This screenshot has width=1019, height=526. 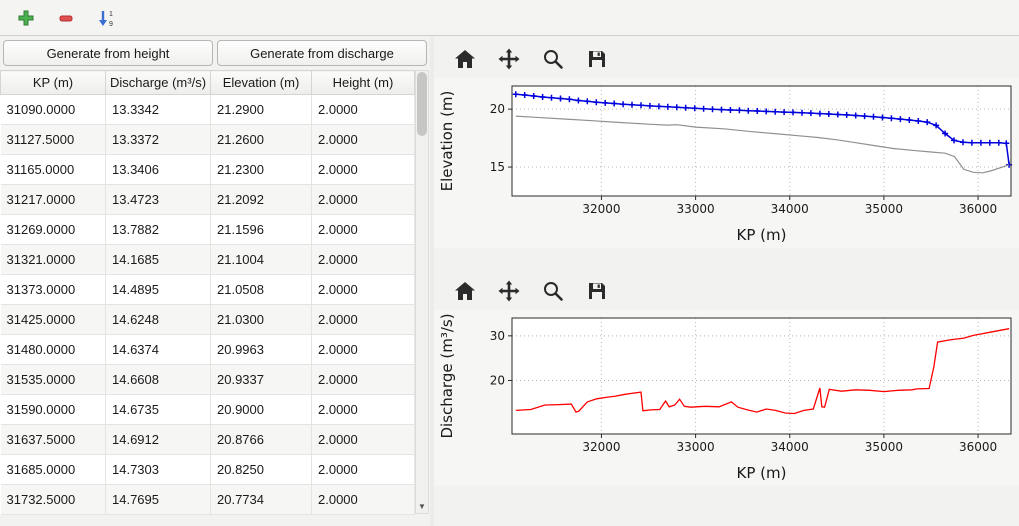 What do you see at coordinates (447, 141) in the screenshot?
I see `svg-text: Elevation (m)` at bounding box center [447, 141].